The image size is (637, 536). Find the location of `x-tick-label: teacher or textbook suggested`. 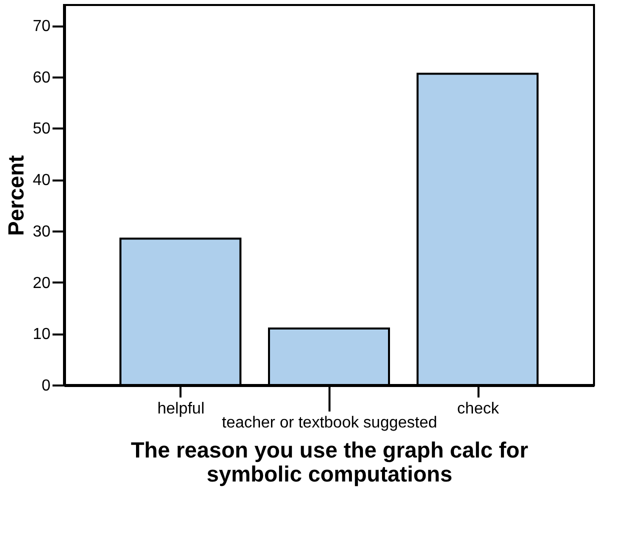

x-tick-label: teacher or textbook suggested is located at coordinates (330, 423).